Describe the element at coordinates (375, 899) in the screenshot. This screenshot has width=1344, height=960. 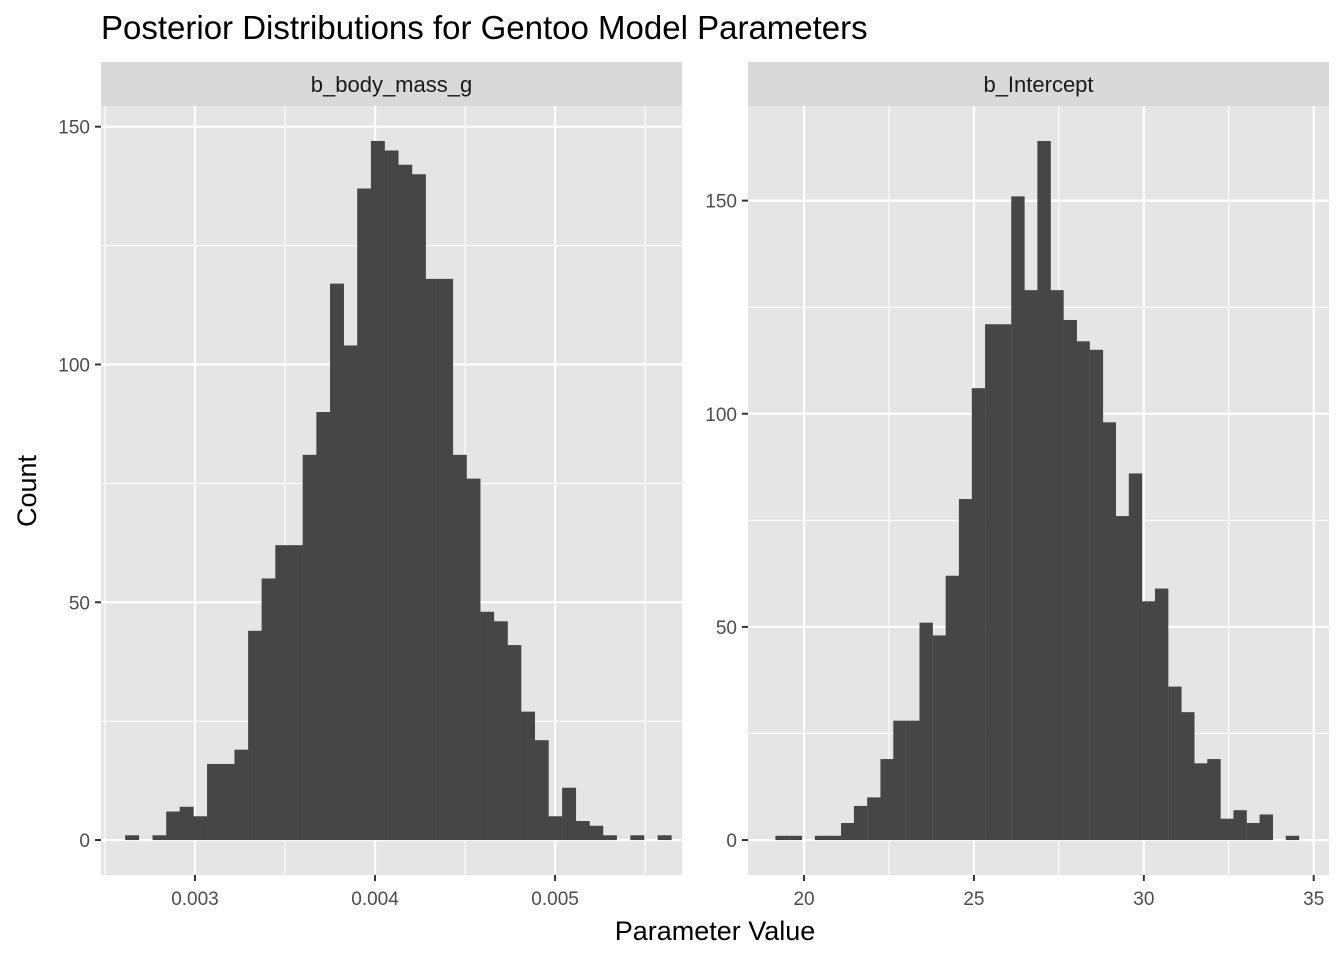
I see `x-tick-label: 0.004` at that location.